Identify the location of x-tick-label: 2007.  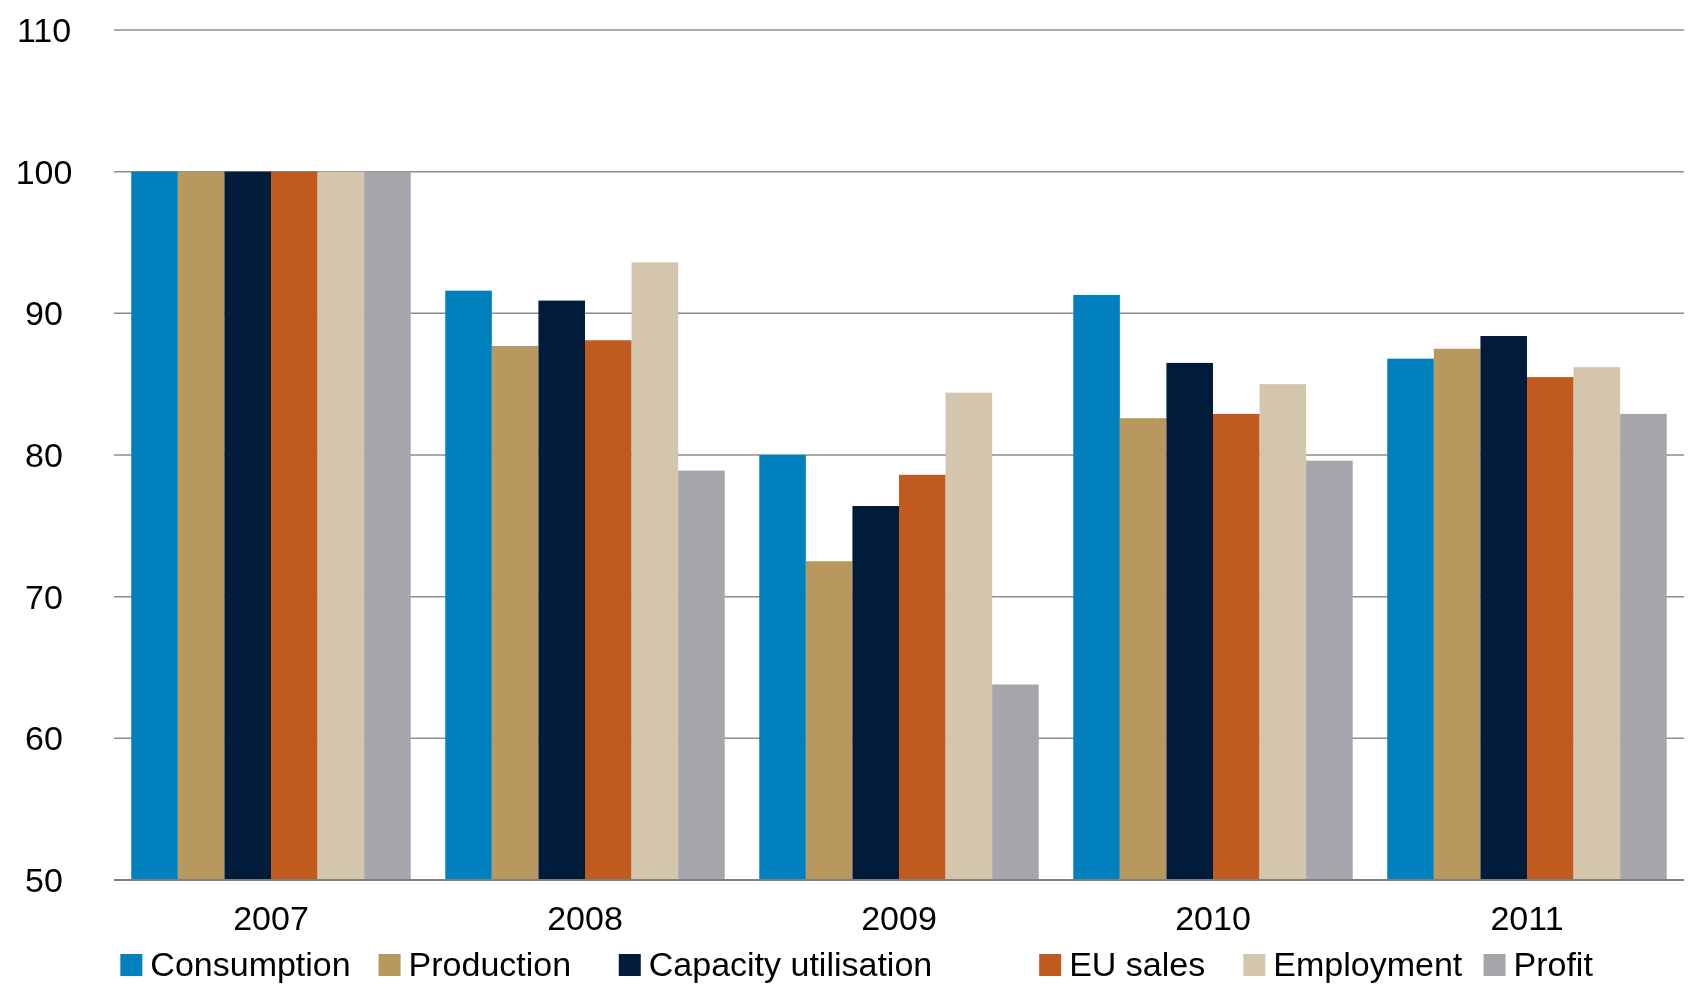
(271, 918).